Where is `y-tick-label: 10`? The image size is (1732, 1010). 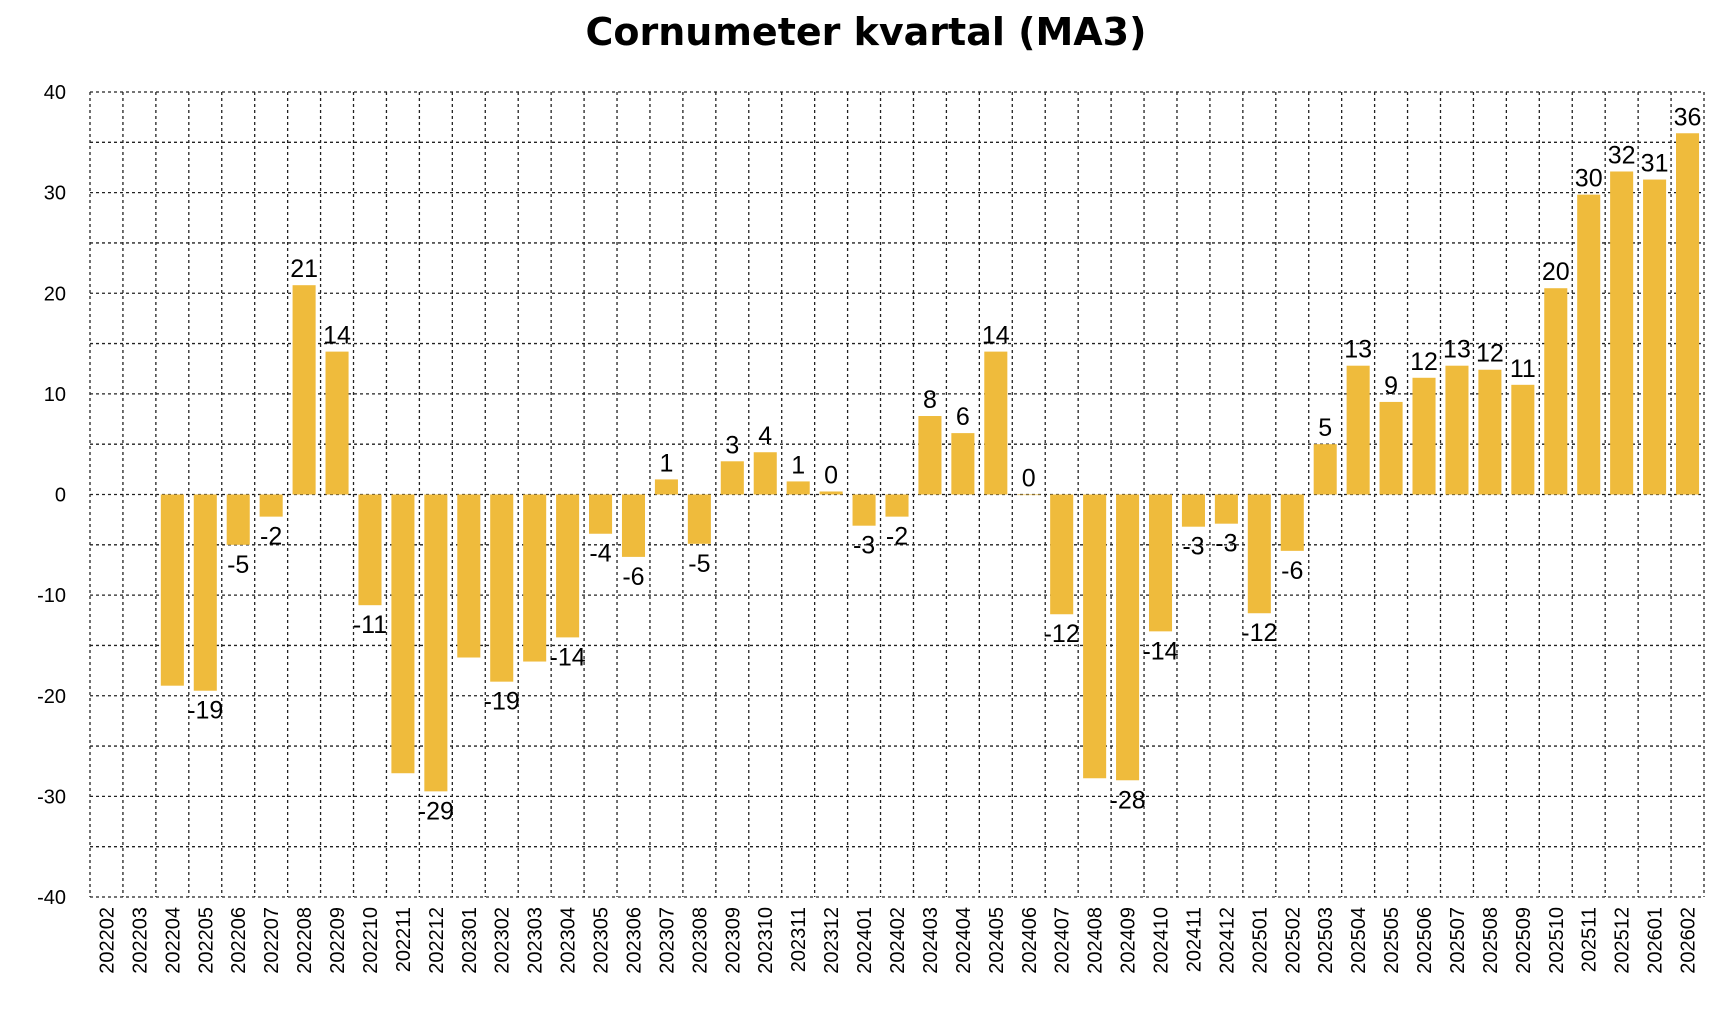
y-tick-label: 10 is located at coordinates (55, 395).